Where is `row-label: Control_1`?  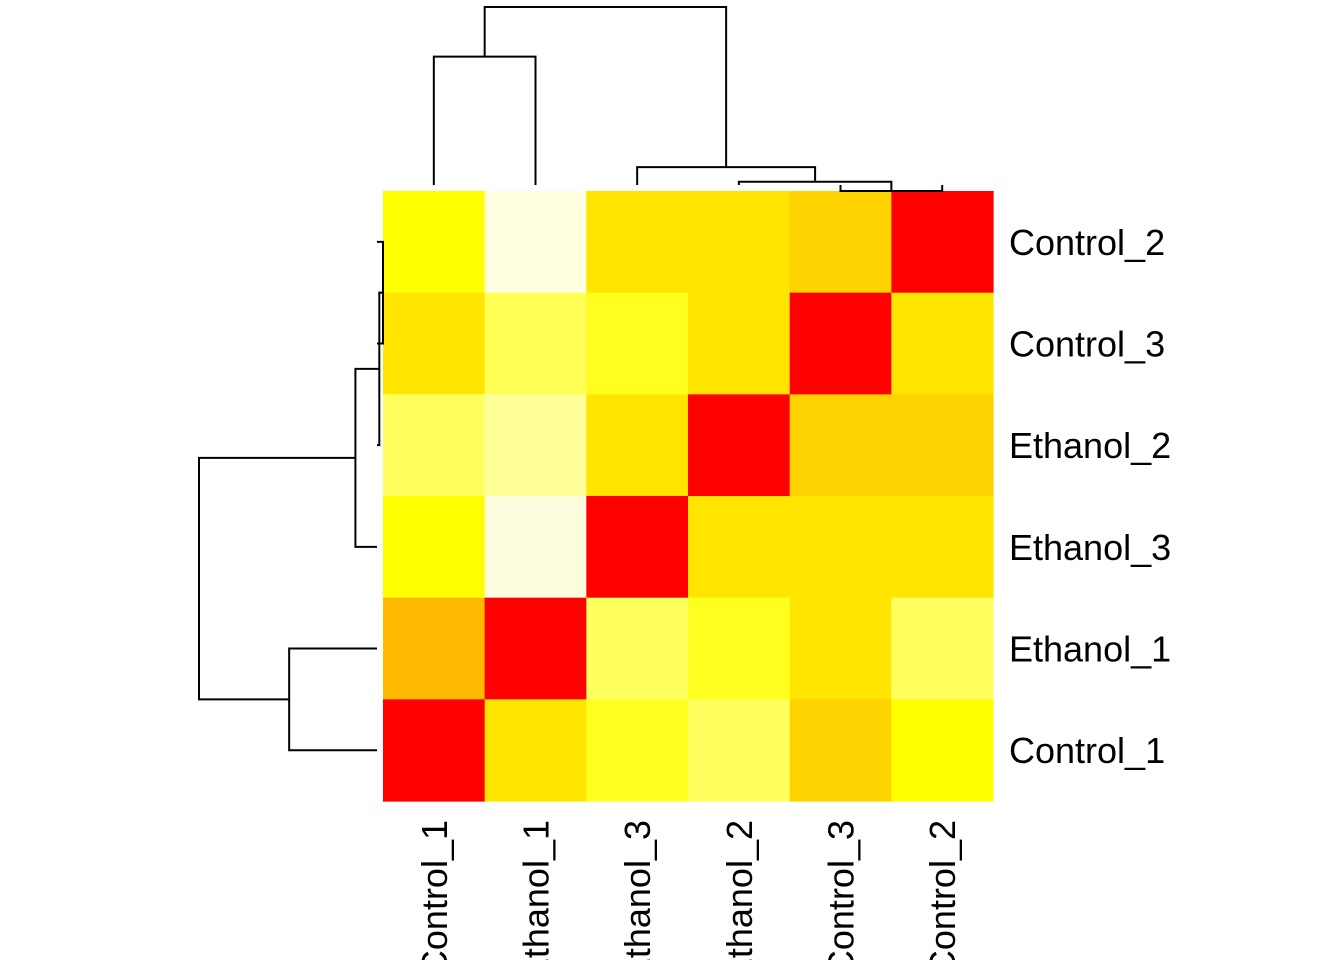
row-label: Control_1 is located at coordinates (1087, 750).